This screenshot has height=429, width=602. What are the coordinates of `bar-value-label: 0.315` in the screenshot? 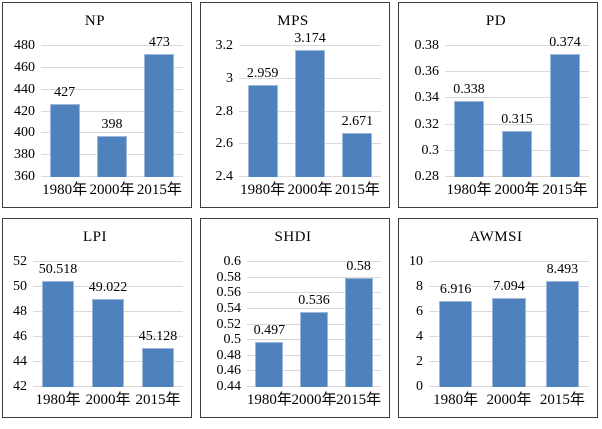 It's located at (517, 120).